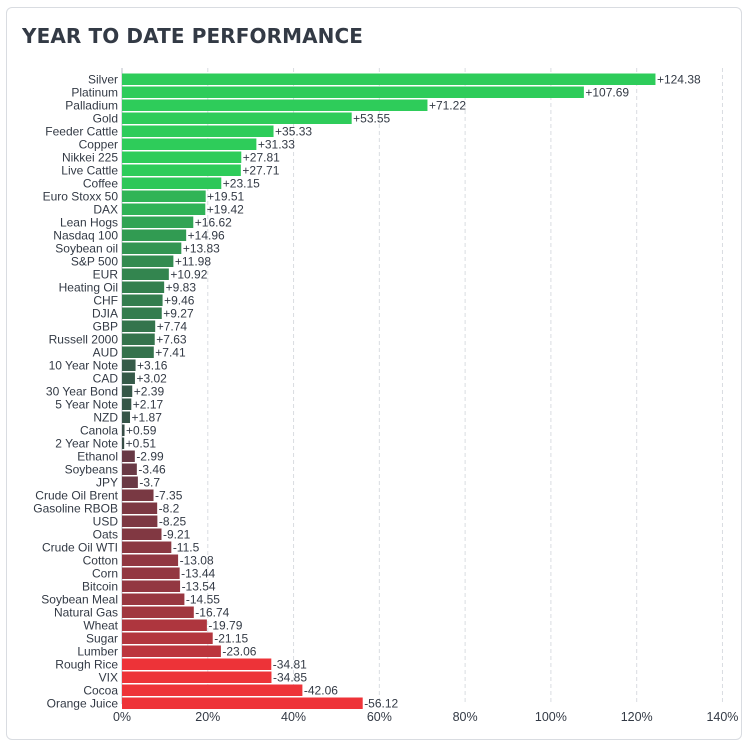 The image size is (750, 748). I want to click on category-label: Wheat, so click(100, 626).